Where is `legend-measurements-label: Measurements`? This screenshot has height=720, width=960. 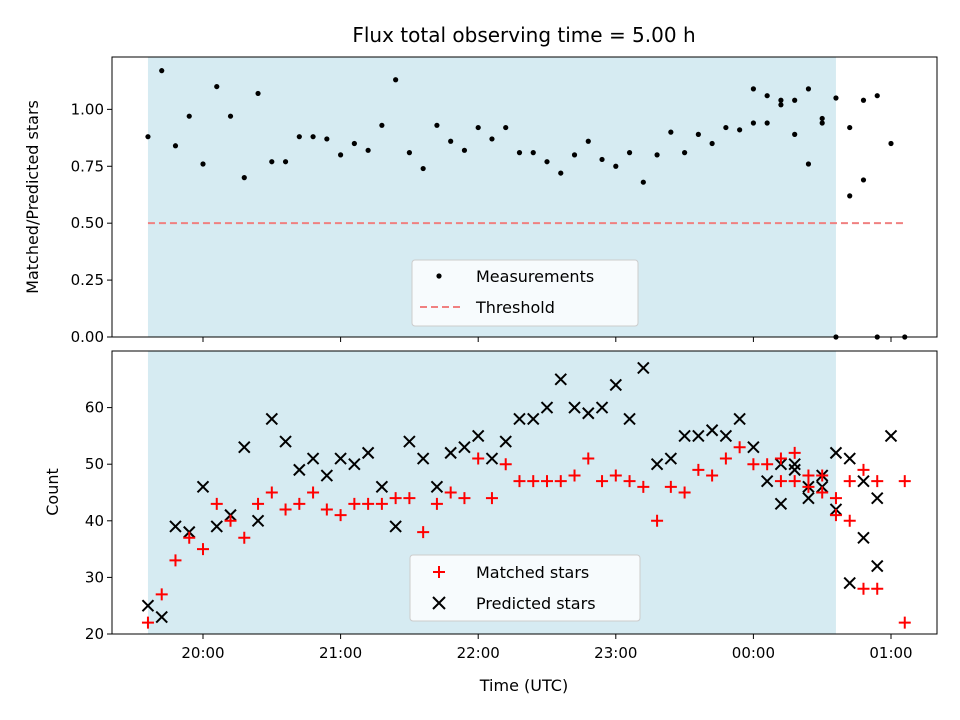 legend-measurements-label: Measurements is located at coordinates (535, 276).